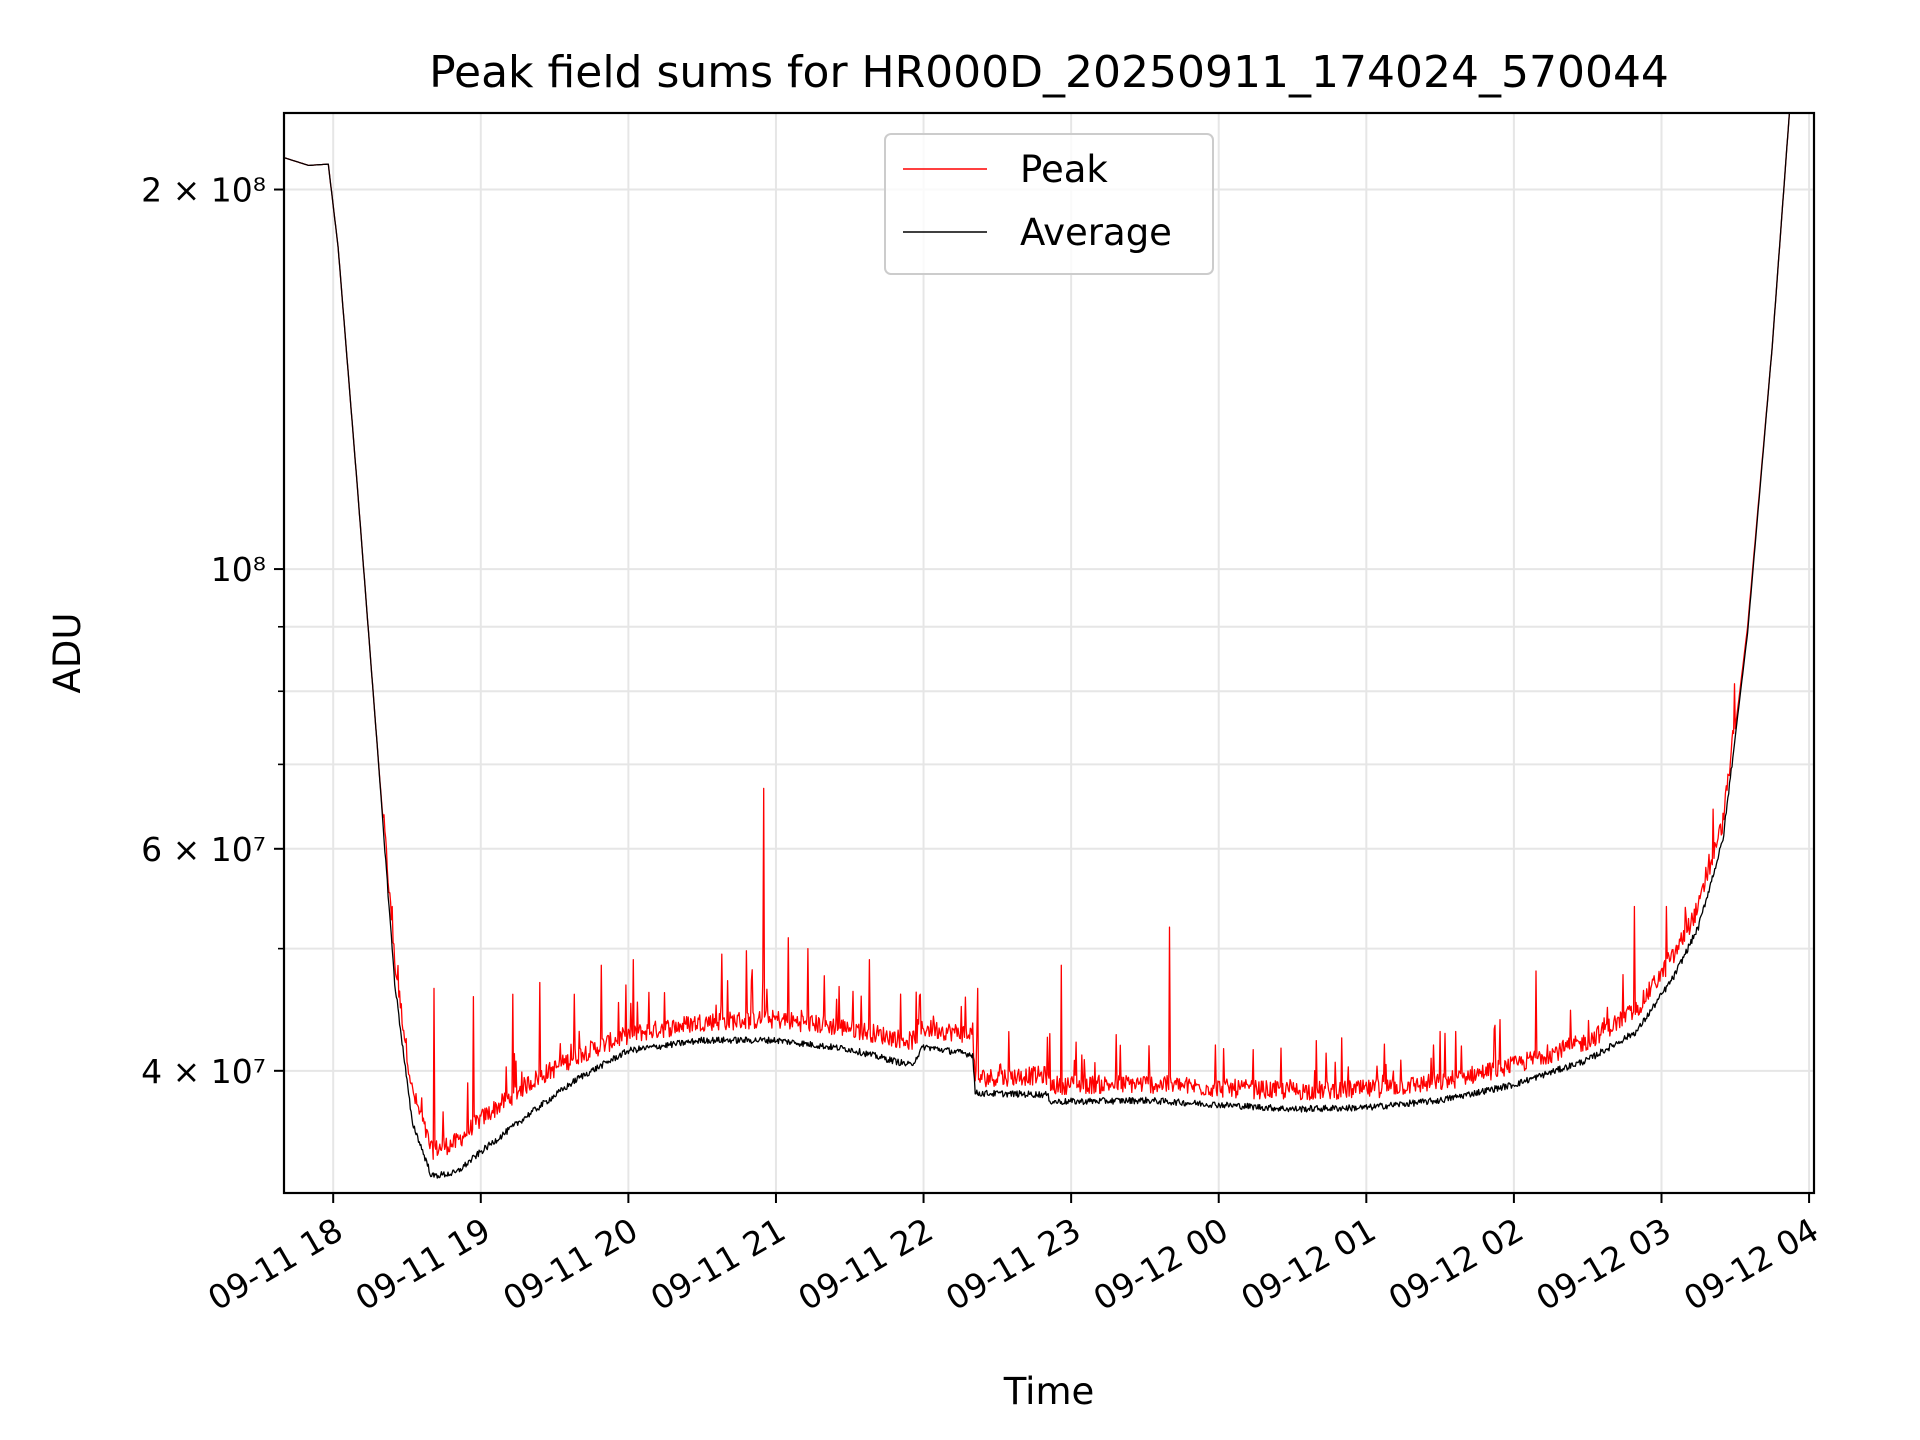  What do you see at coordinates (1049, 1391) in the screenshot?
I see `x-axis-label: Time` at bounding box center [1049, 1391].